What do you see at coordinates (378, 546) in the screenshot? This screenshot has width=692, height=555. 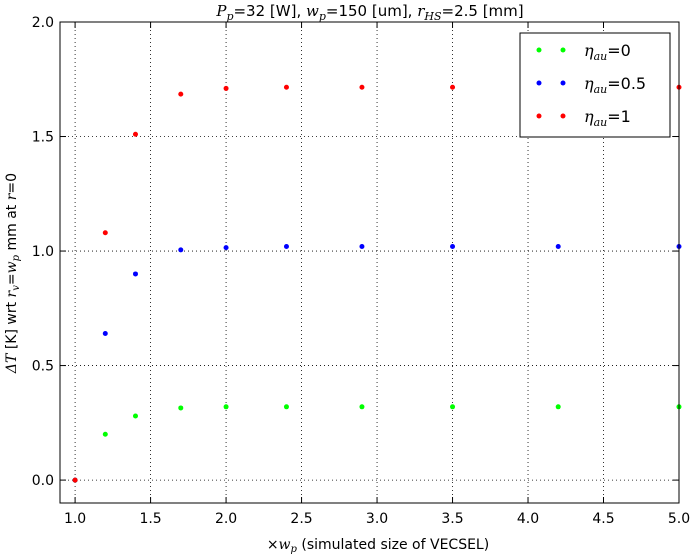 I see `x-axis-label: ×wp (simulated size of VECSEL)` at bounding box center [378, 546].